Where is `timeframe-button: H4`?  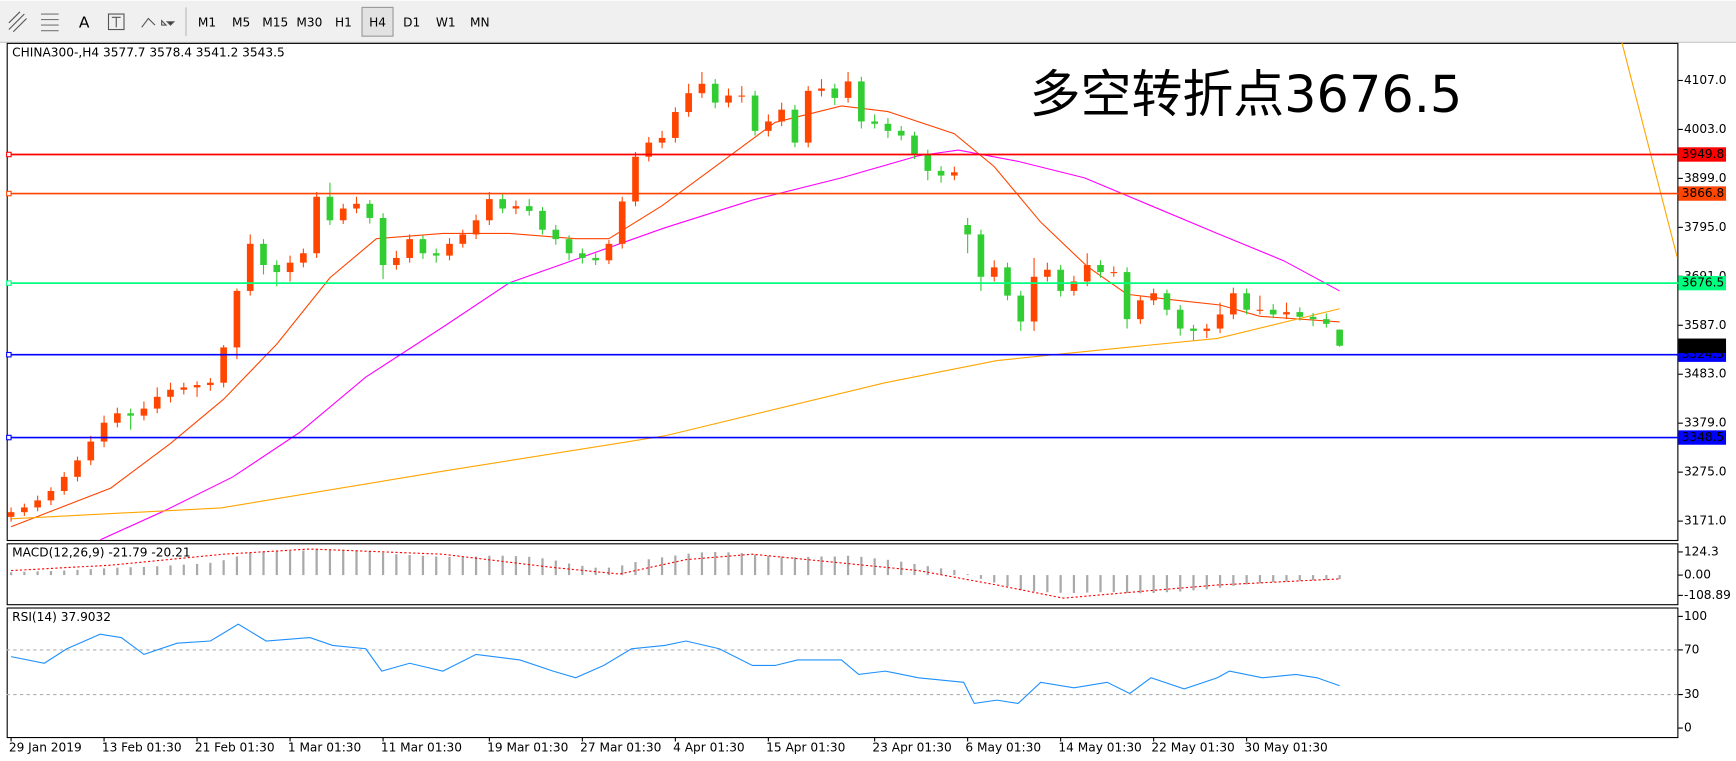
timeframe-button: H4 is located at coordinates (377, 22).